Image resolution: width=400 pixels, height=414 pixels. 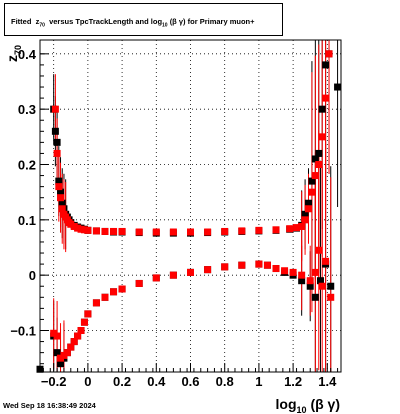 What do you see at coordinates (308, 405) in the screenshot?
I see `x-axis-title: log10 (β γ)` at bounding box center [308, 405].